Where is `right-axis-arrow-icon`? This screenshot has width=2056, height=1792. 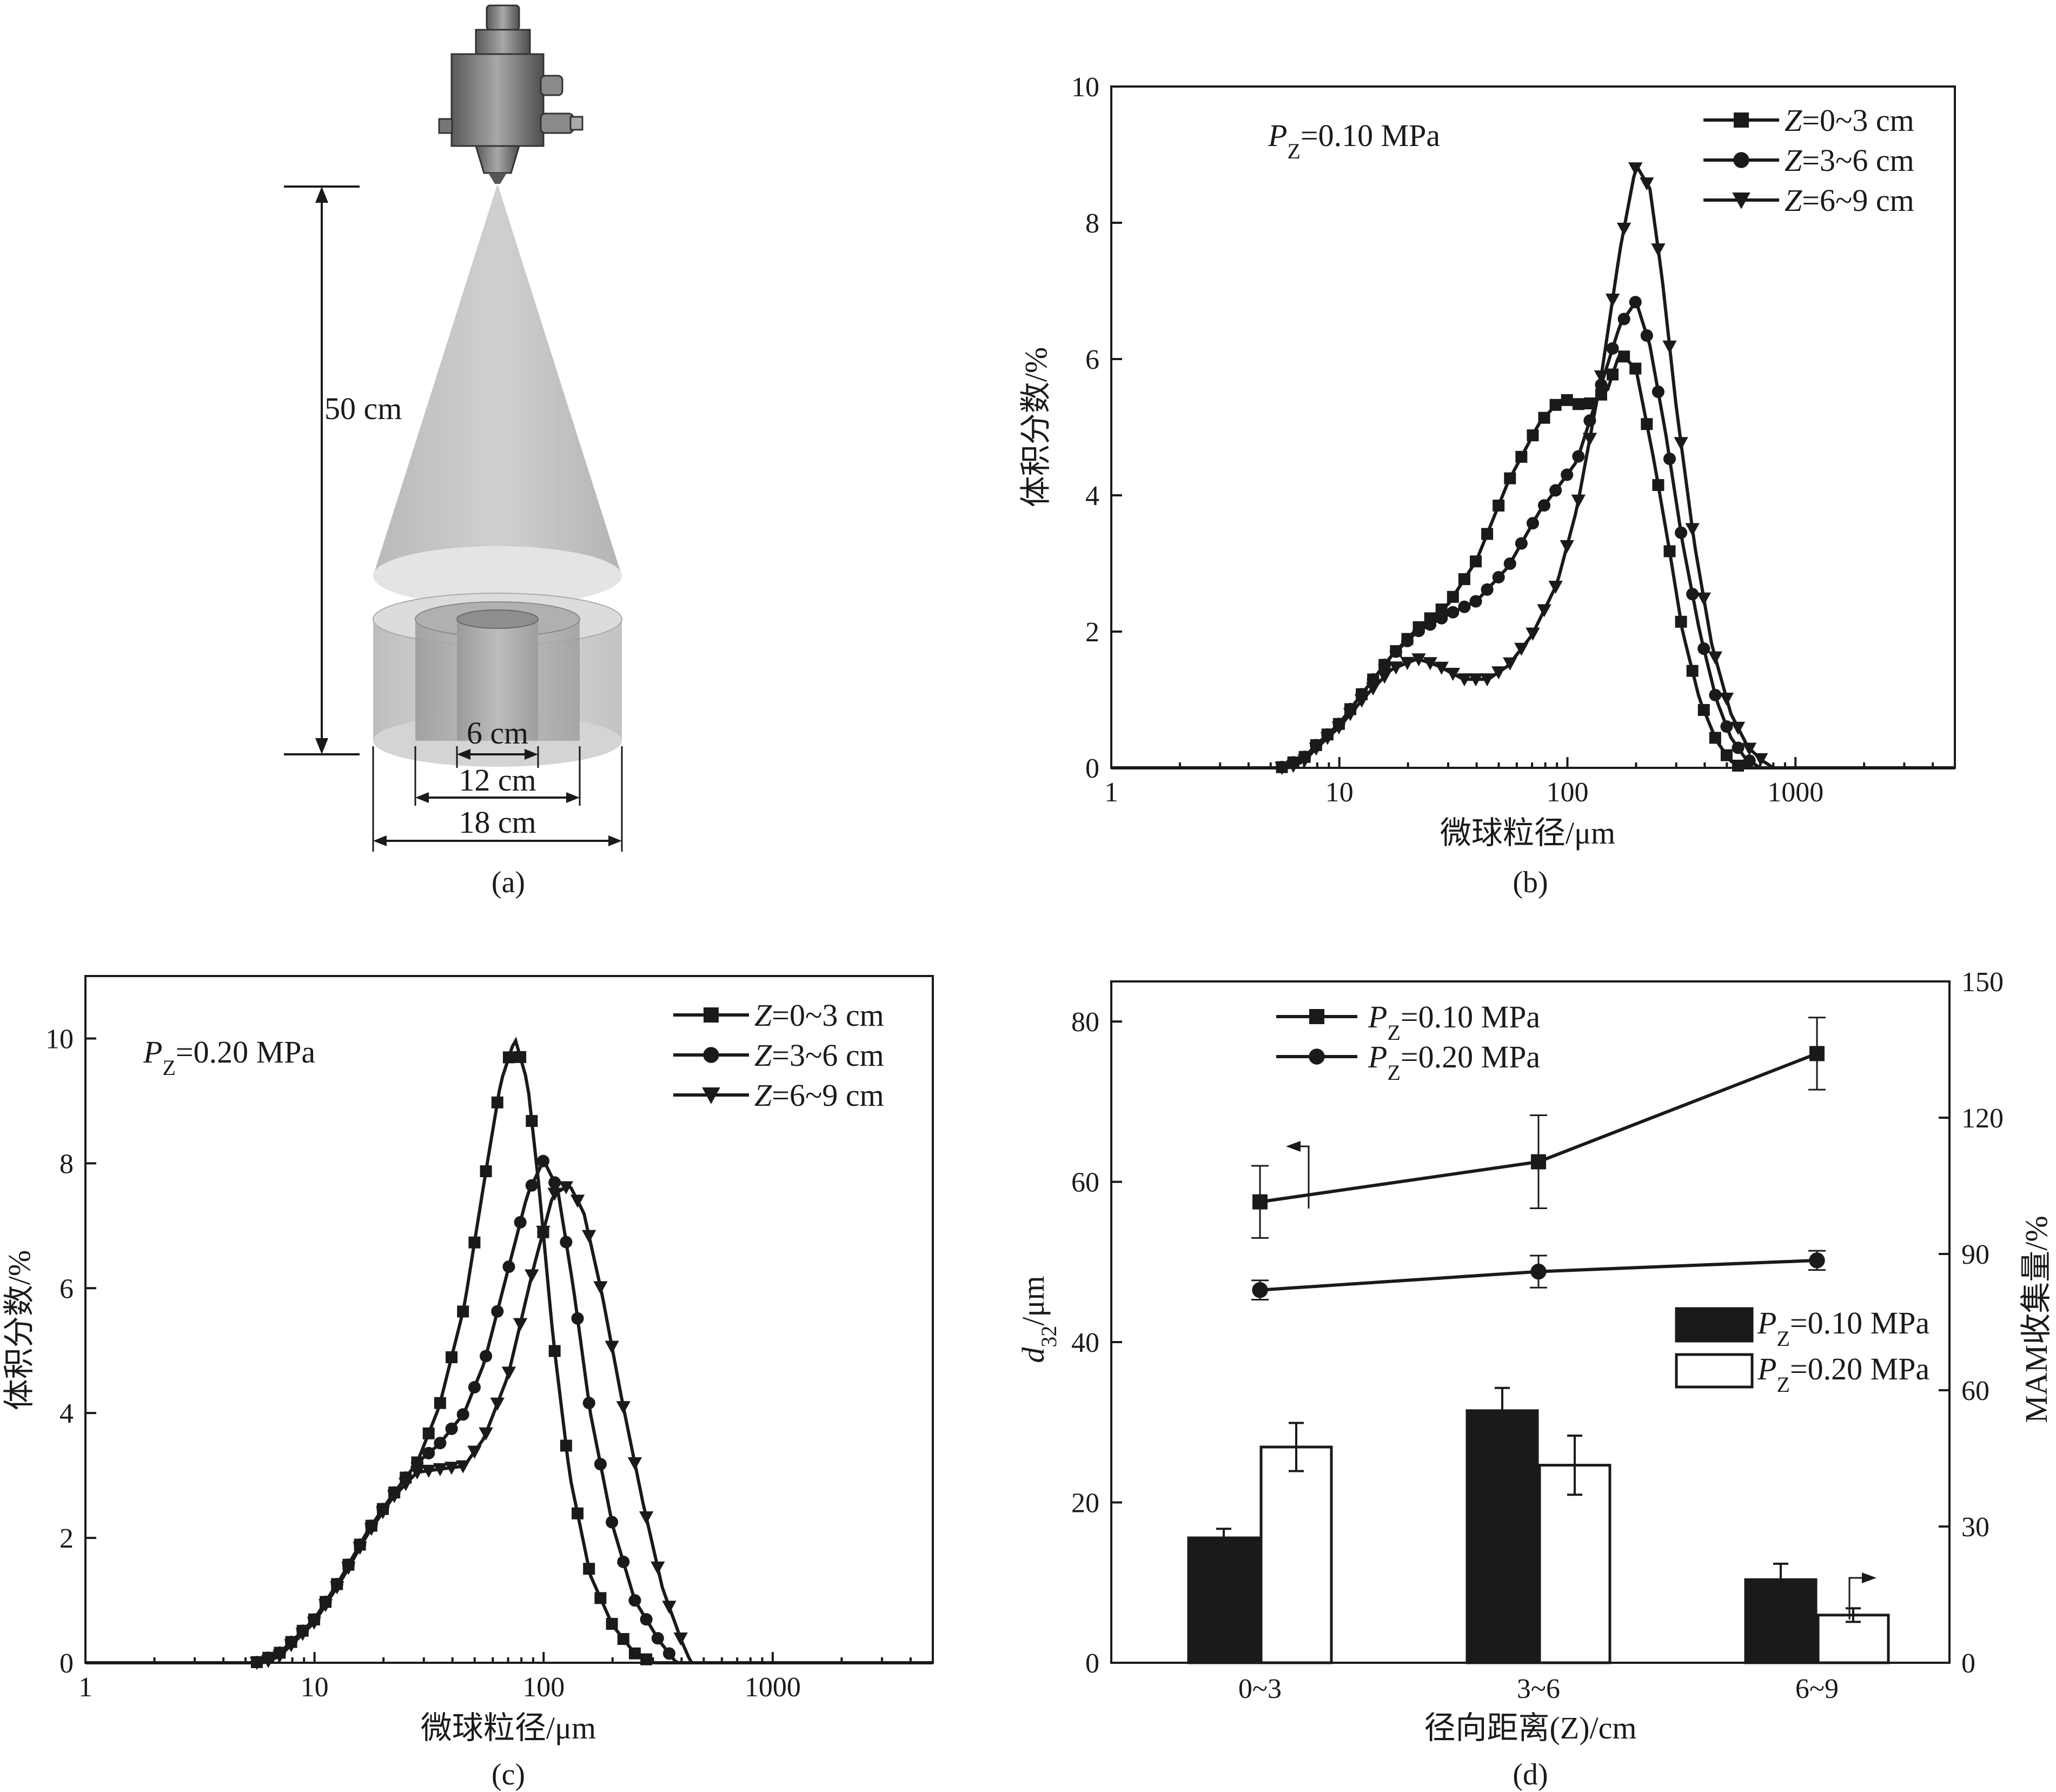
right-axis-arrow-icon is located at coordinates (1862, 1596).